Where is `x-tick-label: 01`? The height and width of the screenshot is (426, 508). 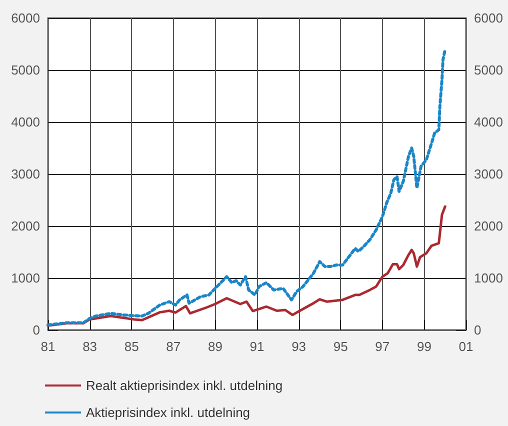 x-tick-label: 01 is located at coordinates (466, 346).